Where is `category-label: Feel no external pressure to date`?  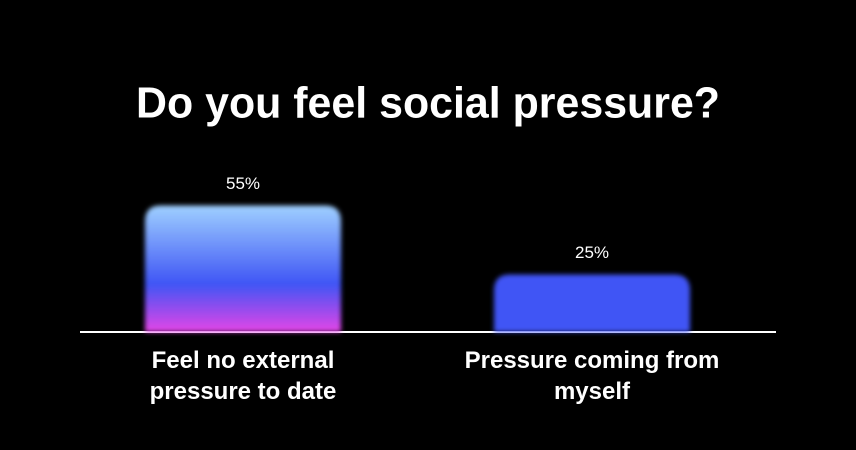
category-label: Feel no external pressure to date is located at coordinates (243, 376).